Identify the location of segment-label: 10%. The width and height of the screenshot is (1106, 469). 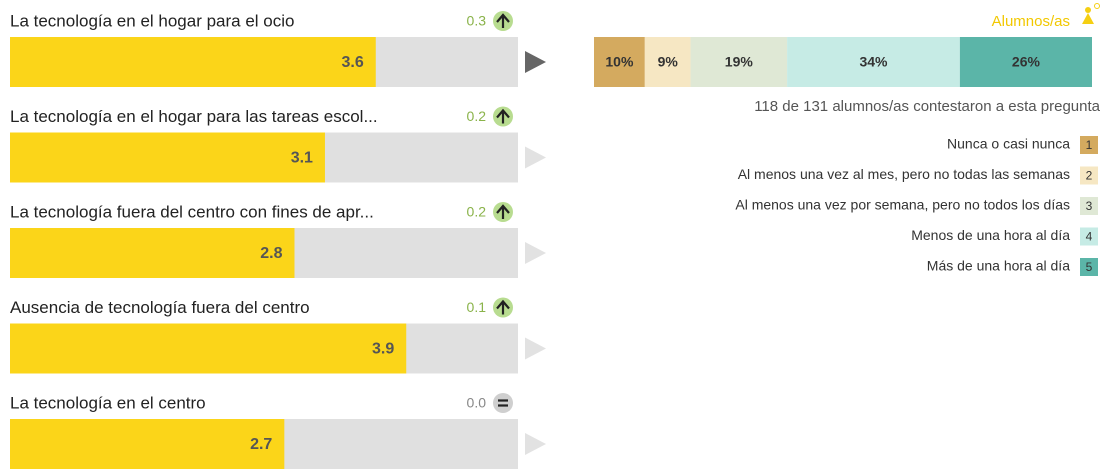
(619, 62).